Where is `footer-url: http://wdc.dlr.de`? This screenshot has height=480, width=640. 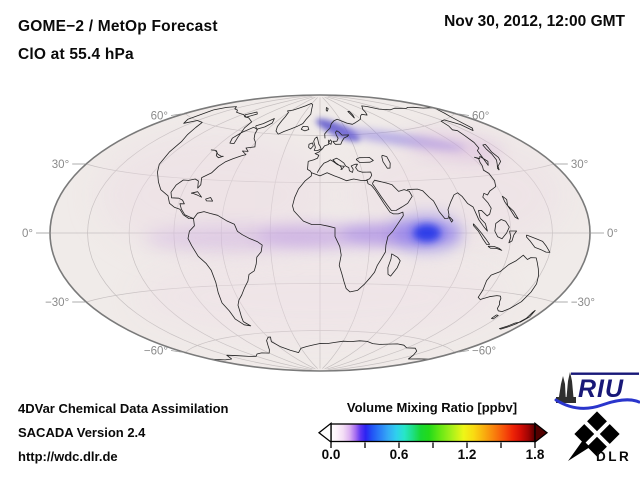
footer-url: http://wdc.dlr.de is located at coordinates (68, 456).